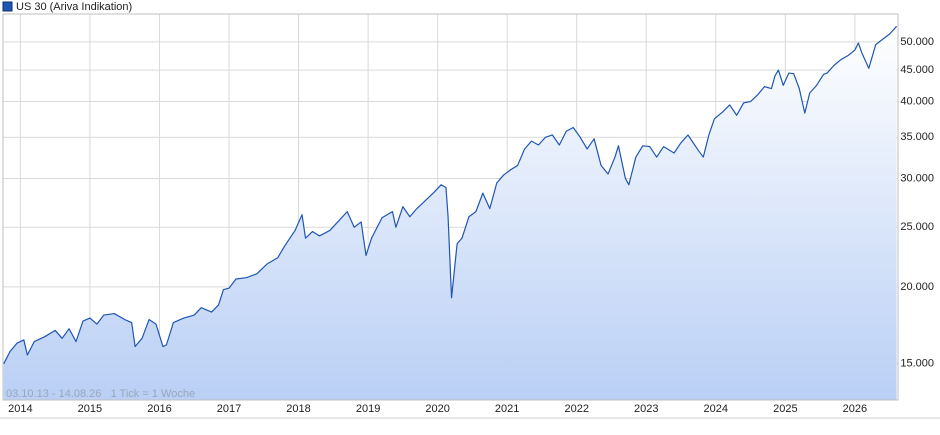  Describe the element at coordinates (229, 409) in the screenshot. I see `x-tick-label: 2017` at that location.